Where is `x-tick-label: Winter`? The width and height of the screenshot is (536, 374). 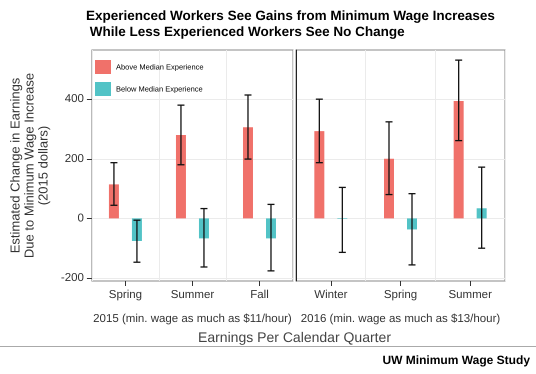 x-tick-label: Winter is located at coordinates (331, 295).